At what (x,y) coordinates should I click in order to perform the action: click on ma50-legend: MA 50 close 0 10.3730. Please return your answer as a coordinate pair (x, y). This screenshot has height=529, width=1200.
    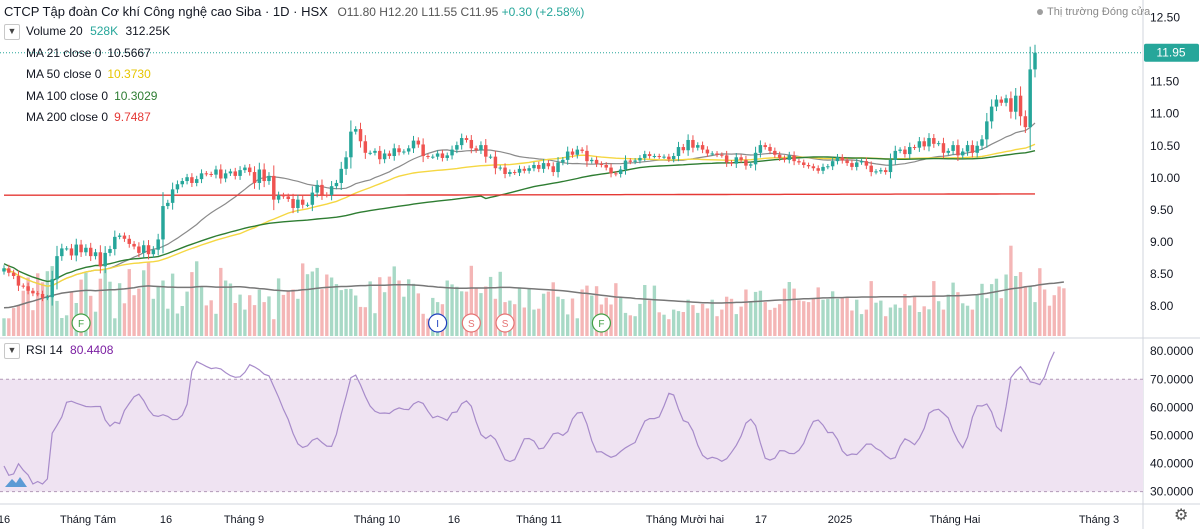
    Looking at the image, I should click on (88, 74).